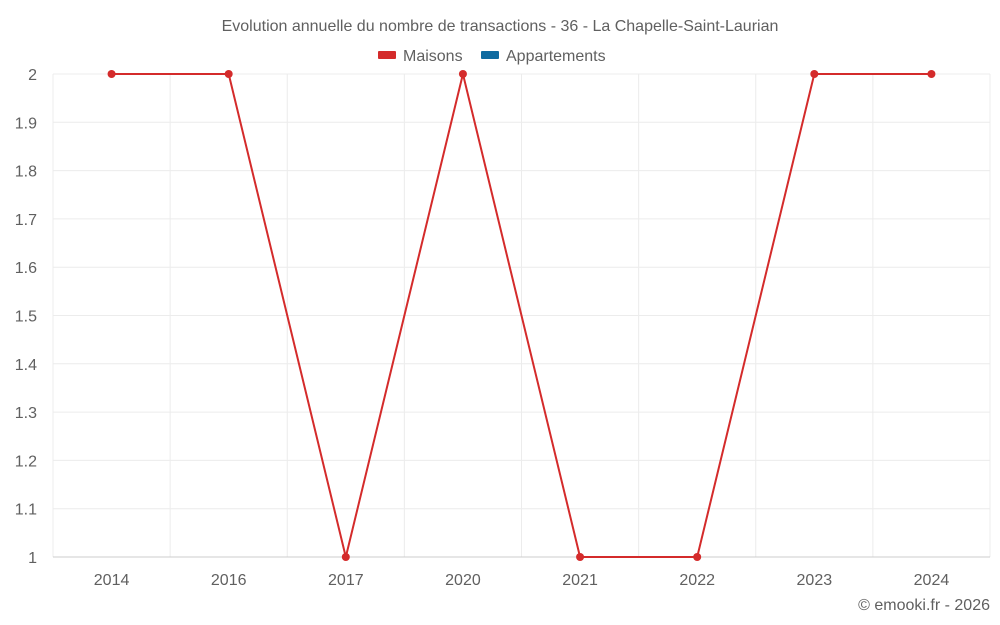 This screenshot has height=625, width=1000. What do you see at coordinates (924, 605) in the screenshot?
I see `credit-text: © emooki.fr - 2026` at bounding box center [924, 605].